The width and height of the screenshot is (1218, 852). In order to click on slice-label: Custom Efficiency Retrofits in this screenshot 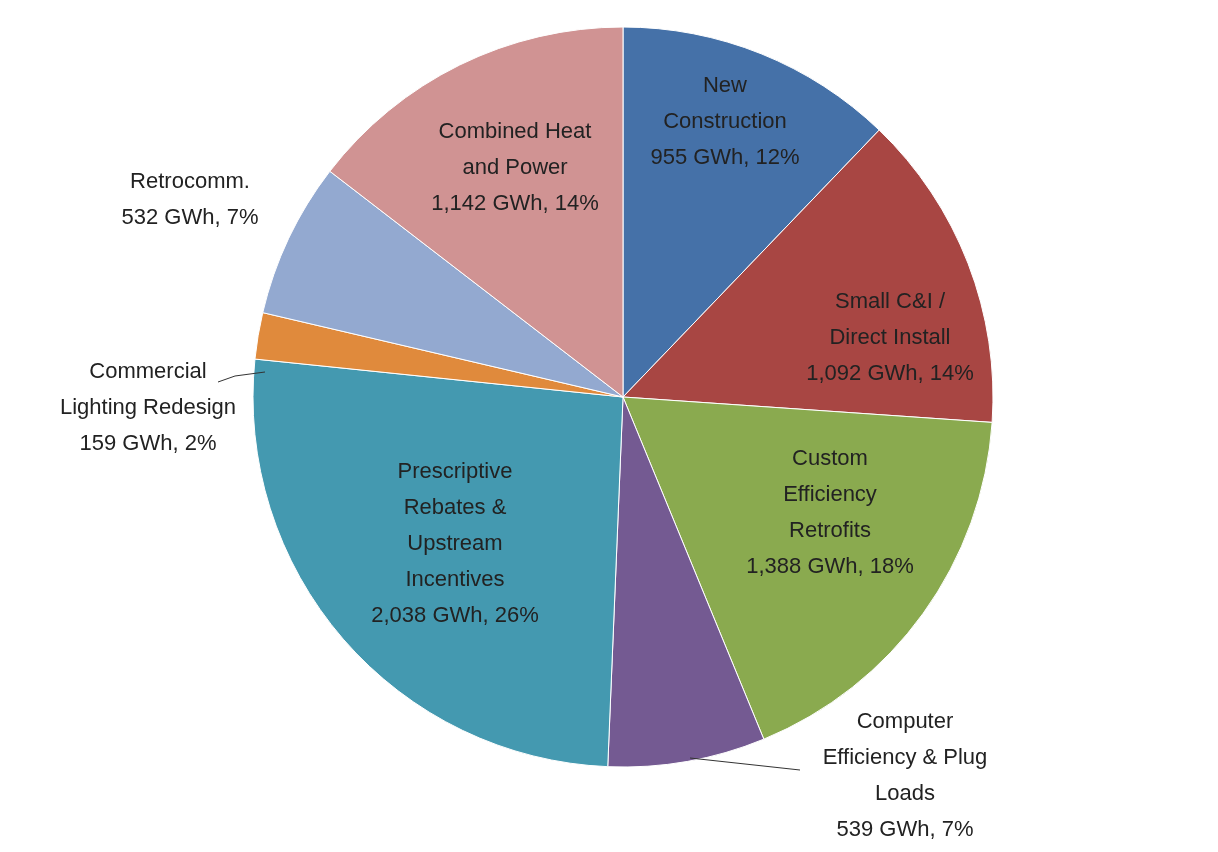, I will do `click(830, 493)`.